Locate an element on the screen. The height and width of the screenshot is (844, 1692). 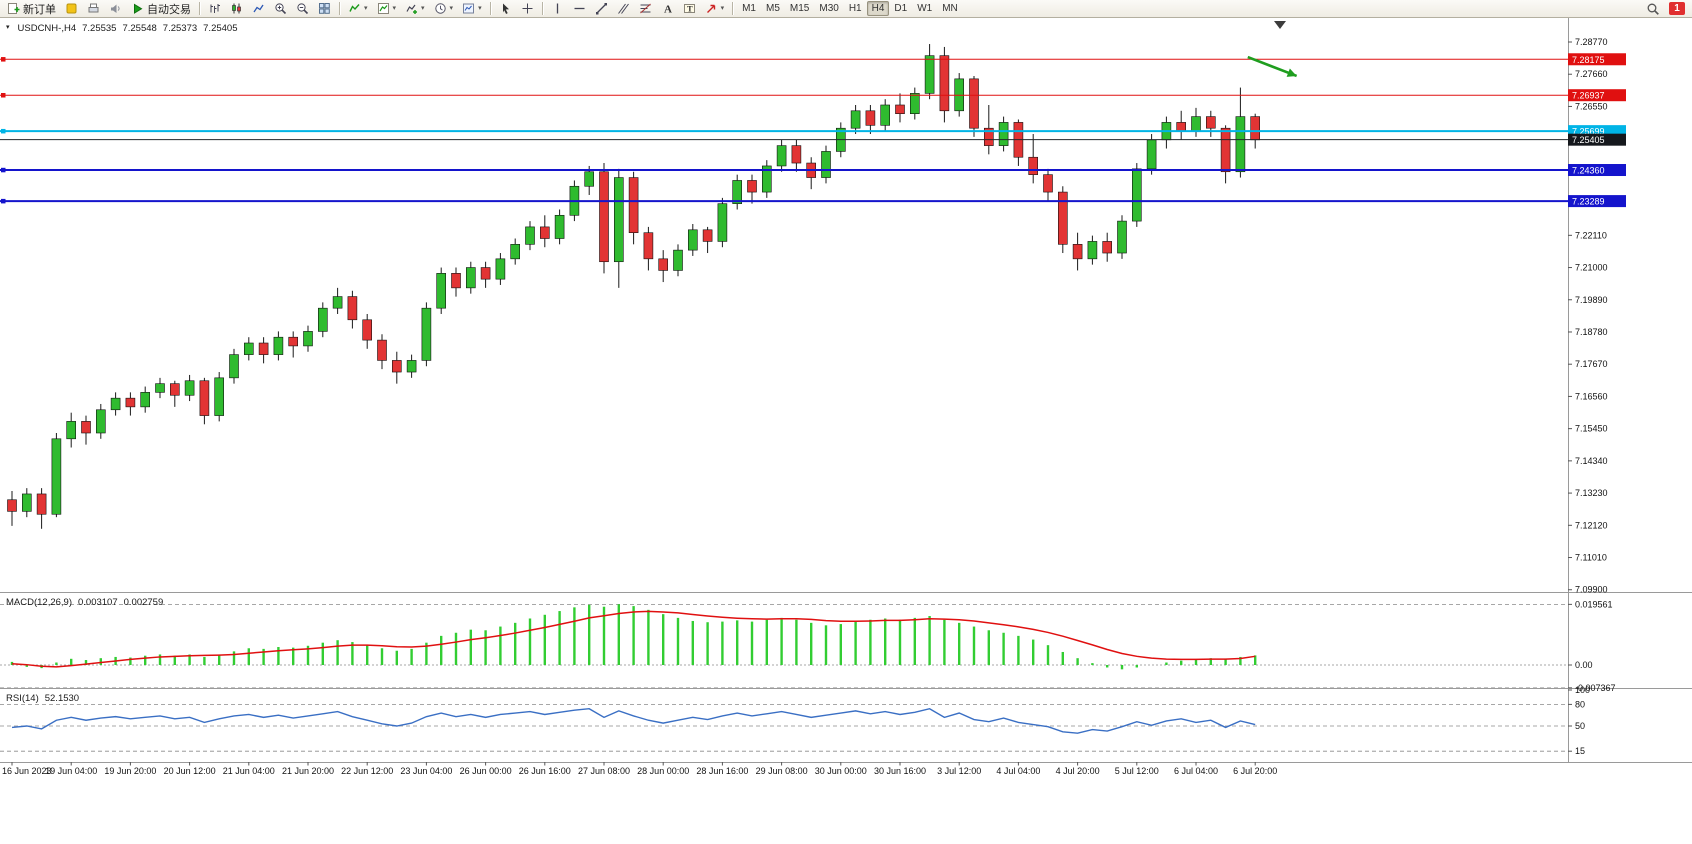
price-line-tag: 7.28175 is located at coordinates (1597, 59).